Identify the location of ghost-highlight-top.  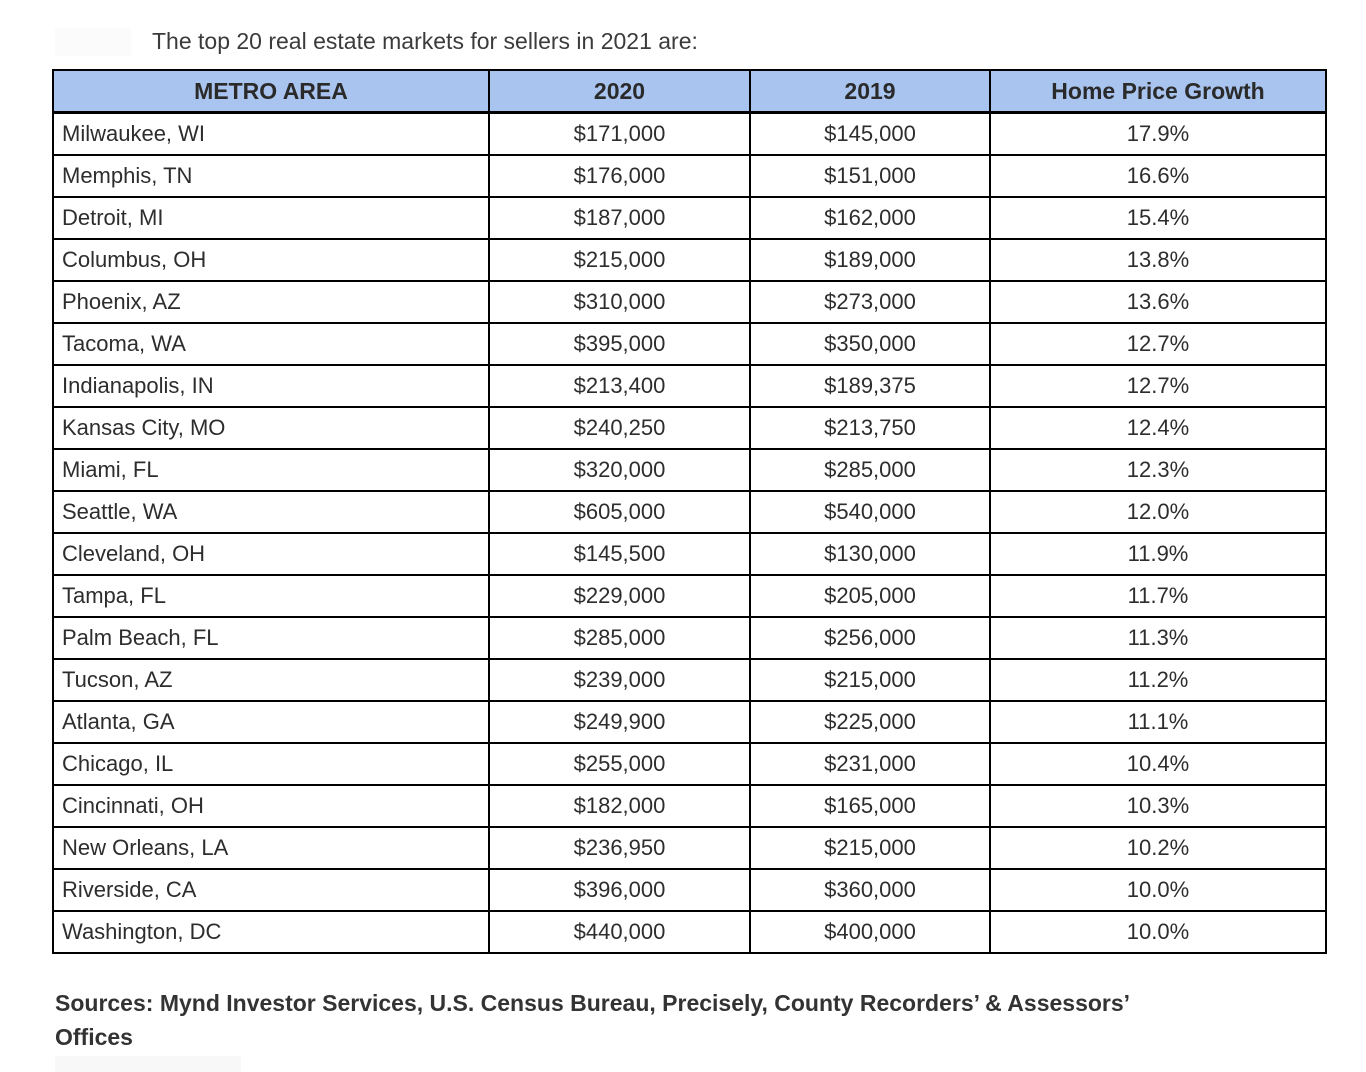
(93, 42).